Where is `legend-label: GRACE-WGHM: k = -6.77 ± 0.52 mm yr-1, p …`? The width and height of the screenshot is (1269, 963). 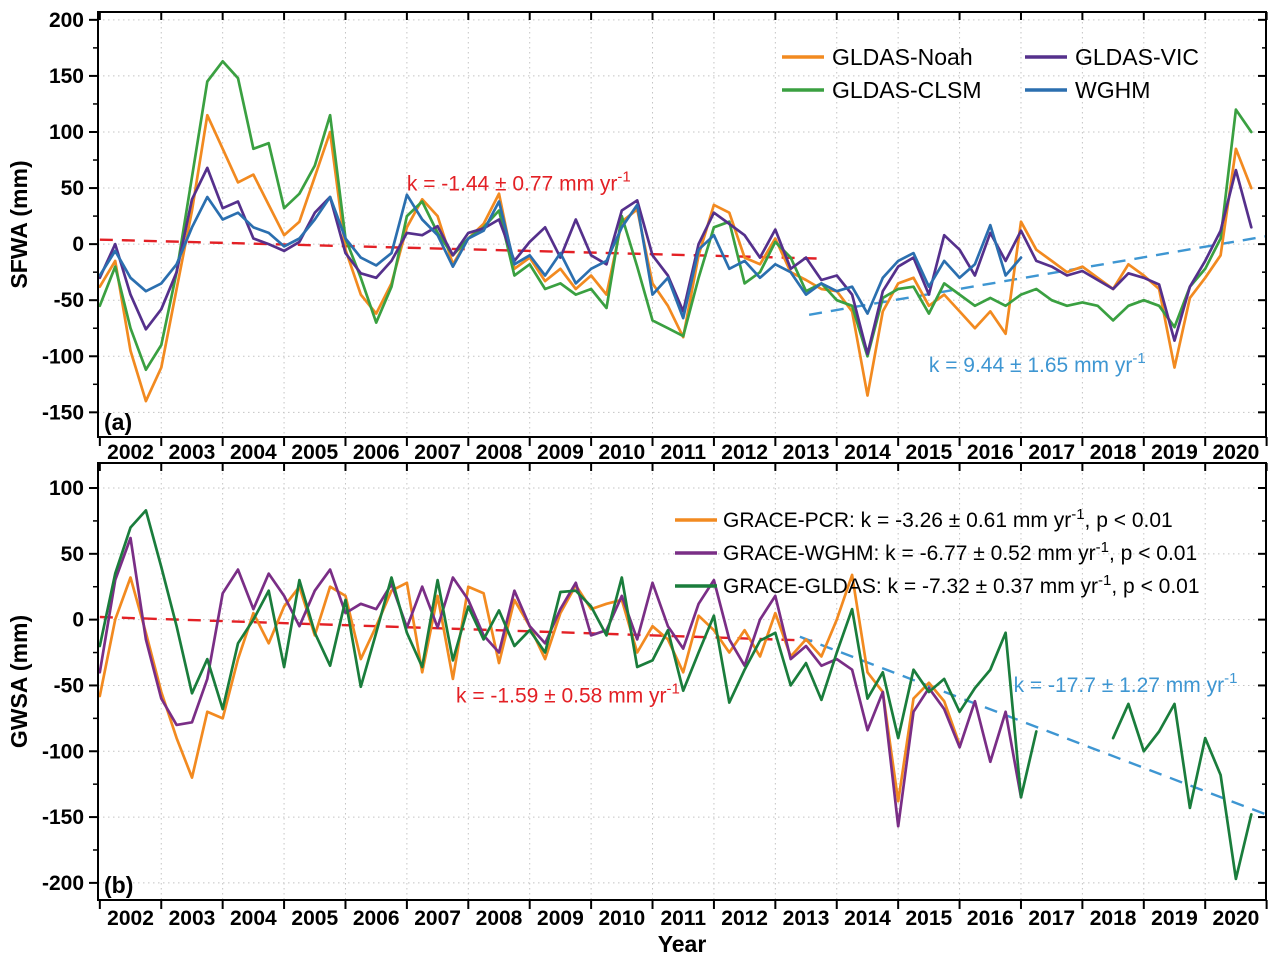 legend-label: GRACE-WGHM: k = -6.77 ± 0.52 mm yr-1, p … is located at coordinates (960, 552).